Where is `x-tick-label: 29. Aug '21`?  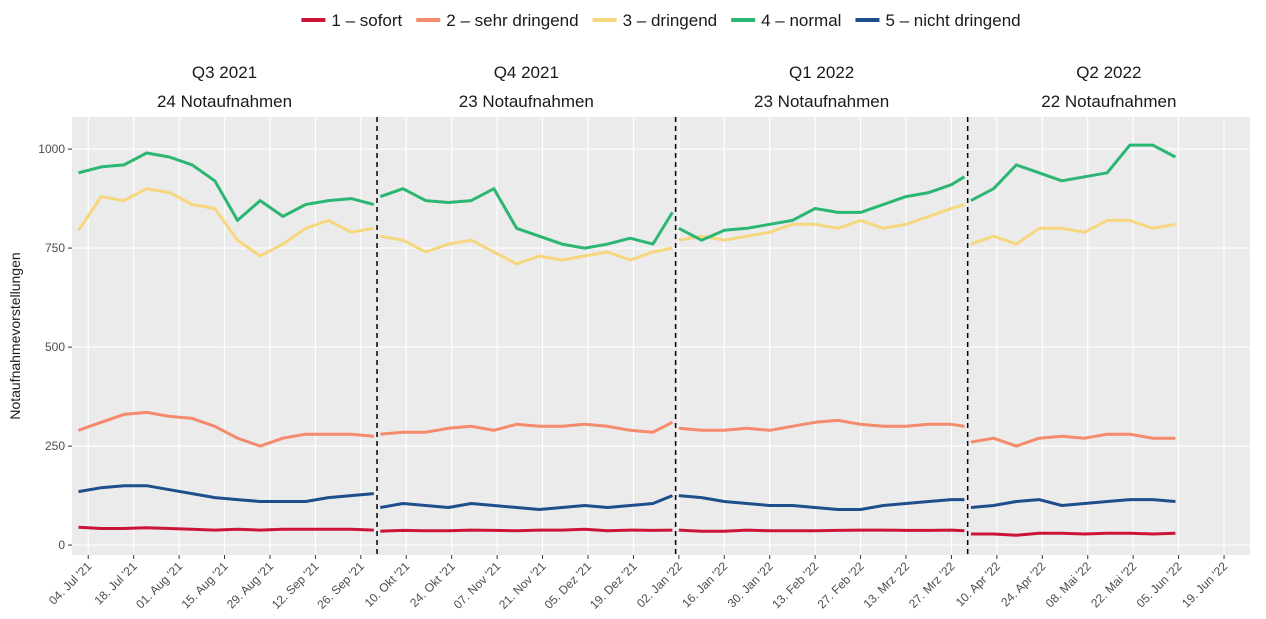
x-tick-label: 29. Aug '21 is located at coordinates (250, 585).